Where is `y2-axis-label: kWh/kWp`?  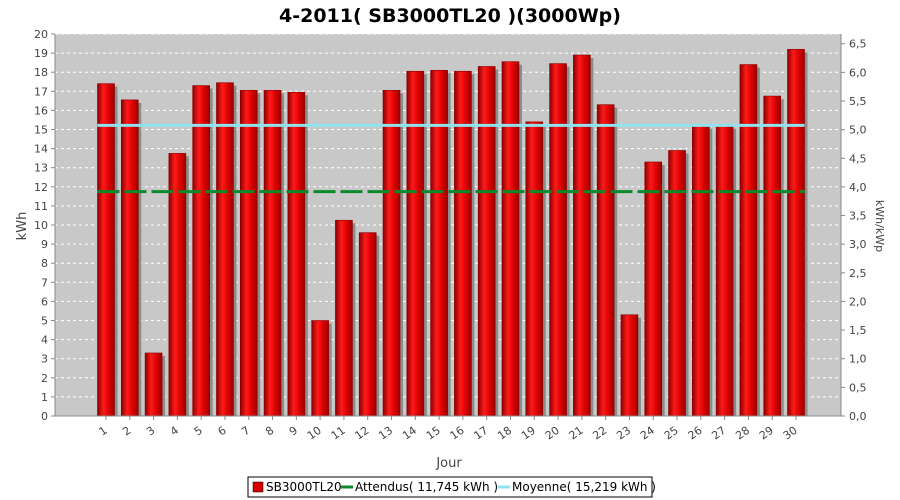
y2-axis-label: kWh/kWp is located at coordinates (879, 226).